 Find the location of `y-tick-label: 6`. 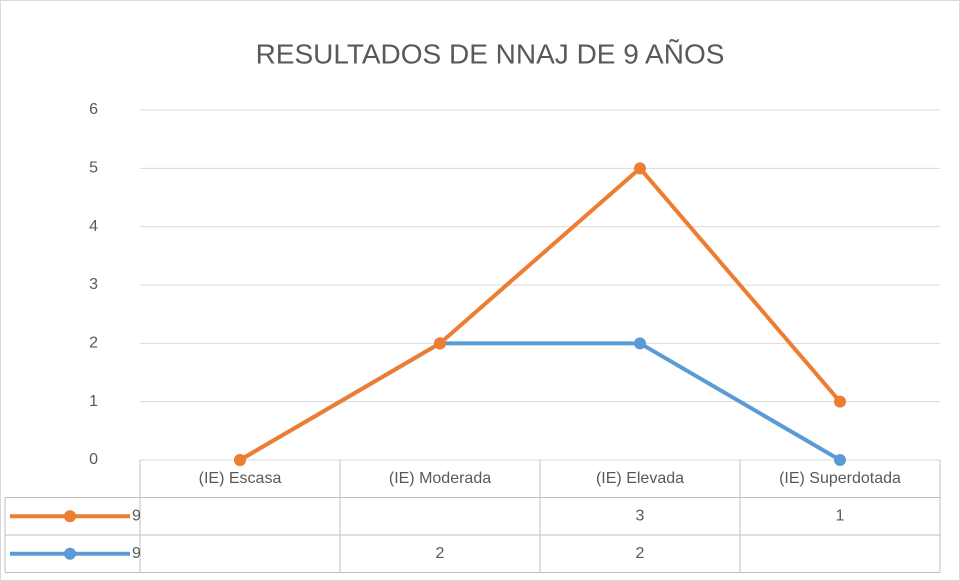

y-tick-label: 6 is located at coordinates (93, 109).